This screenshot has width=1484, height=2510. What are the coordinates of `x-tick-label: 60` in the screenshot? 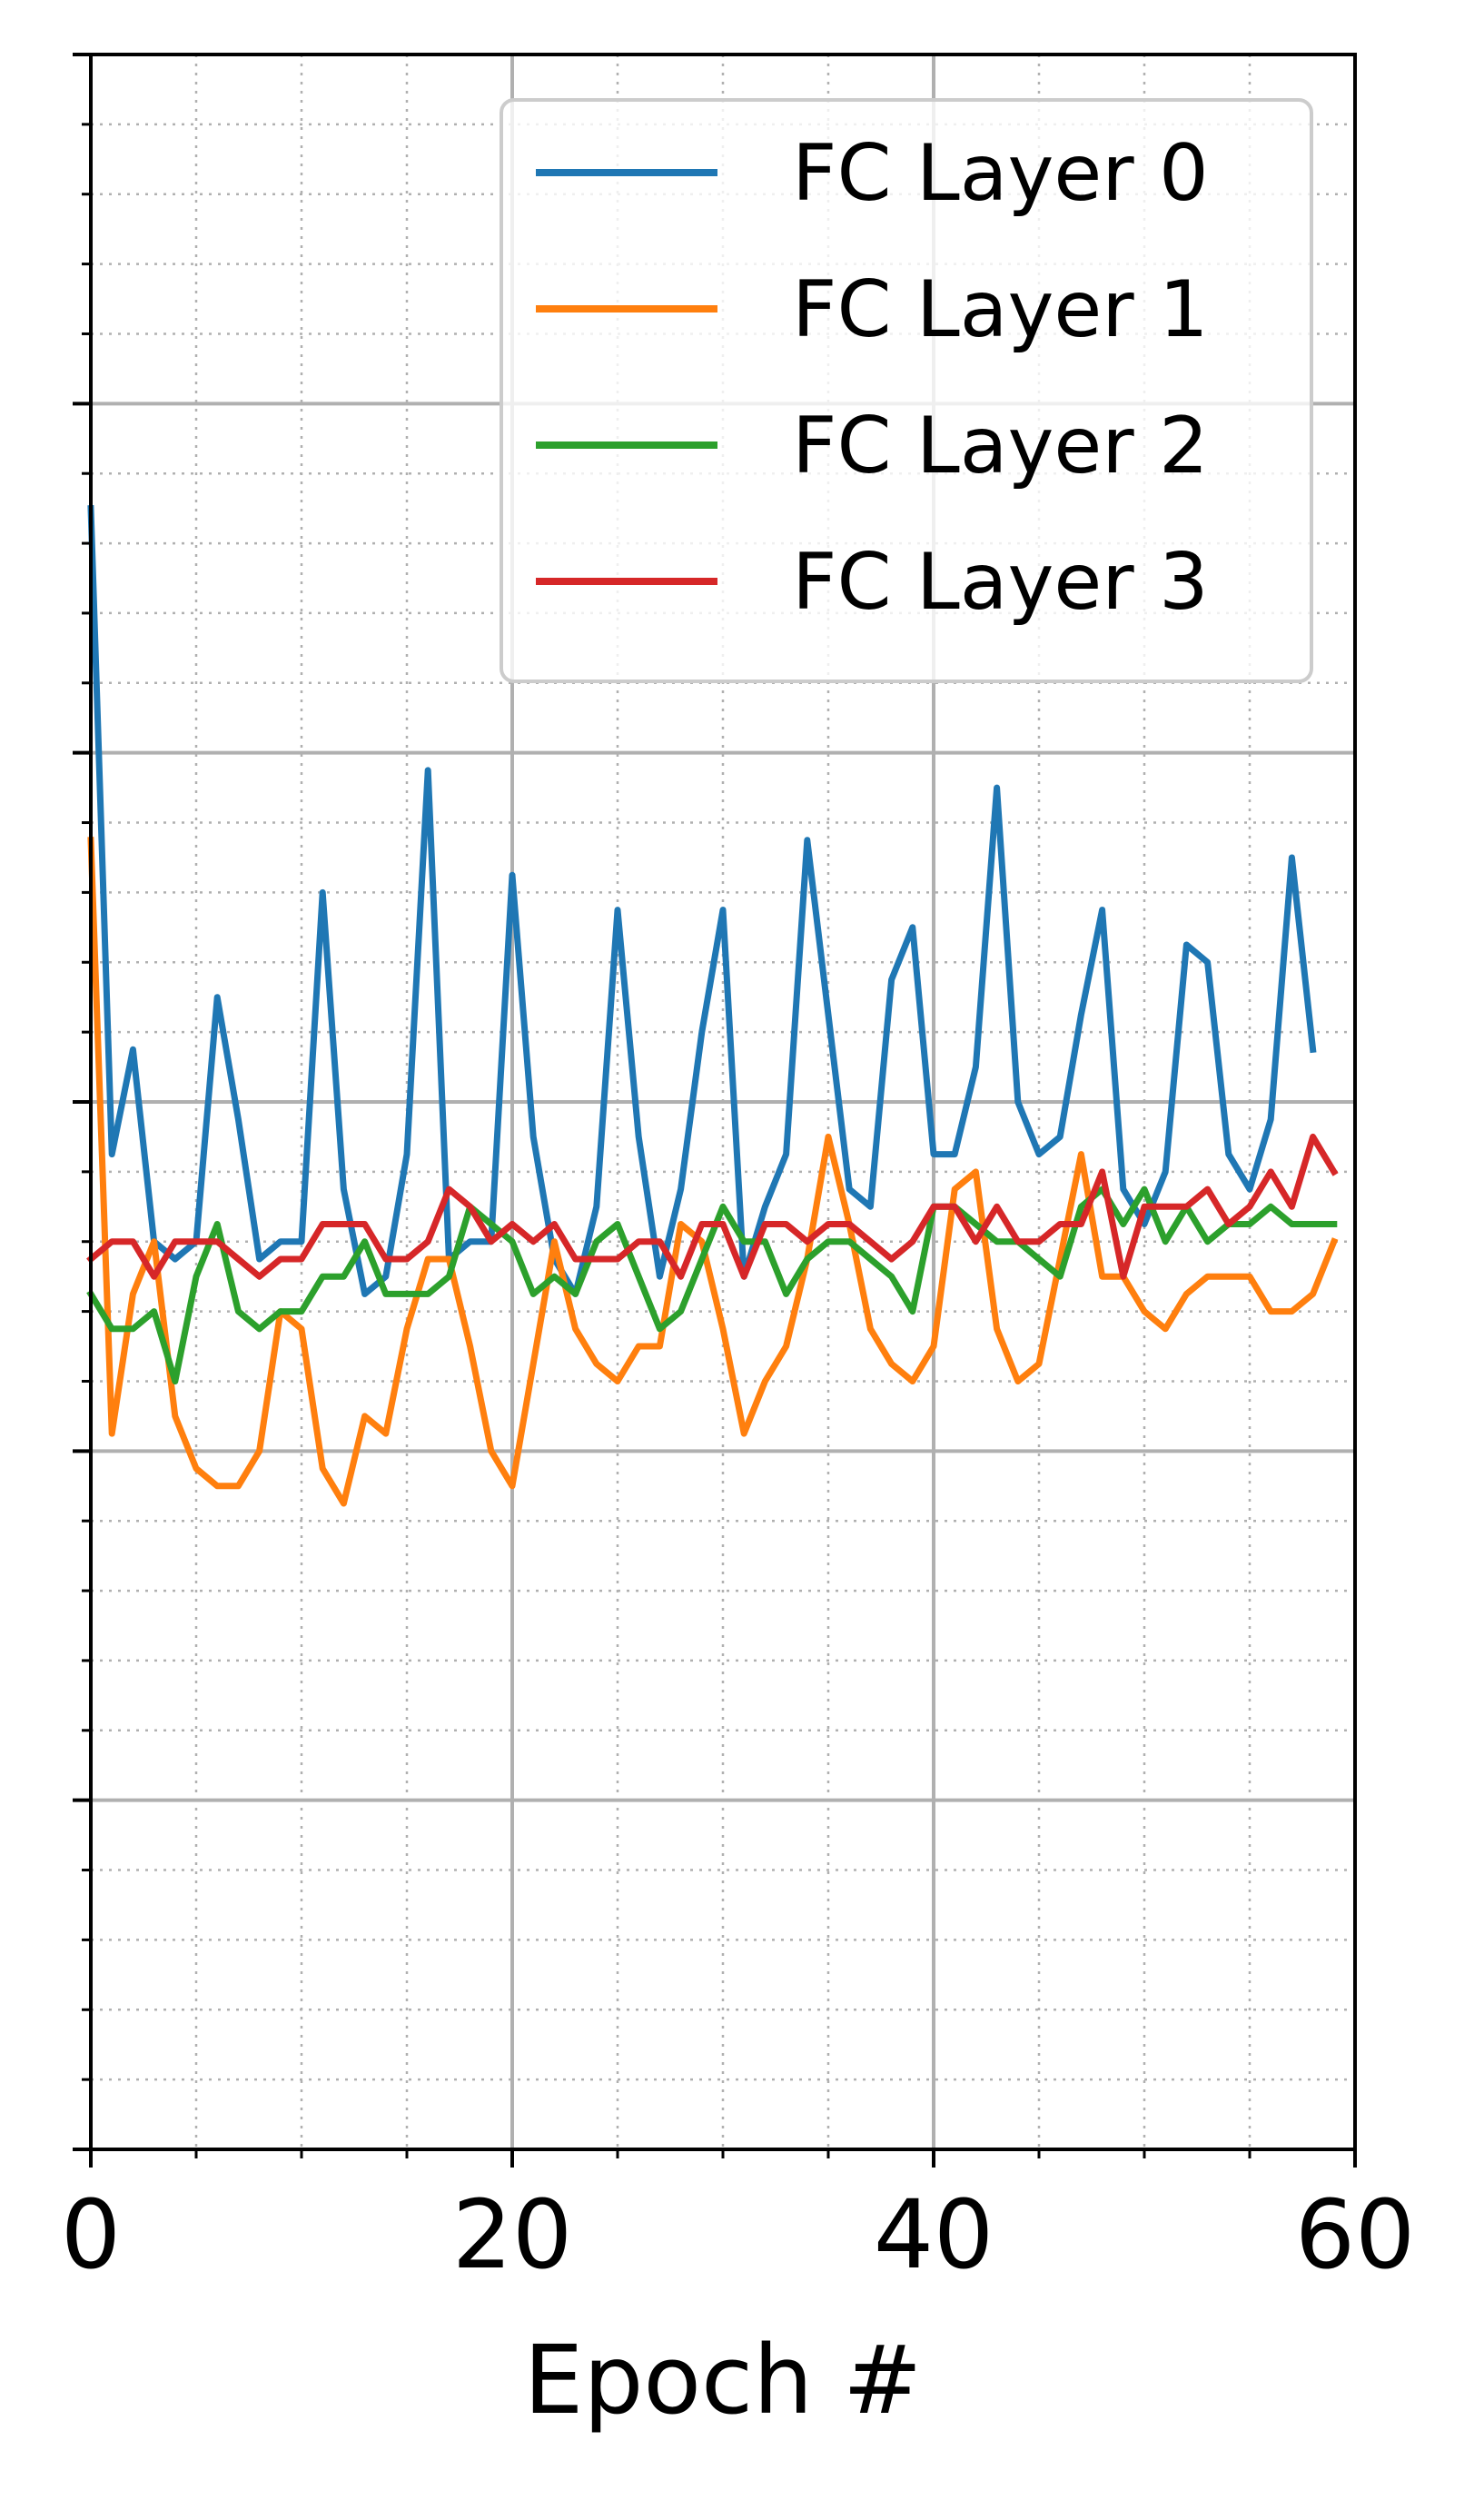 It's located at (1355, 2234).